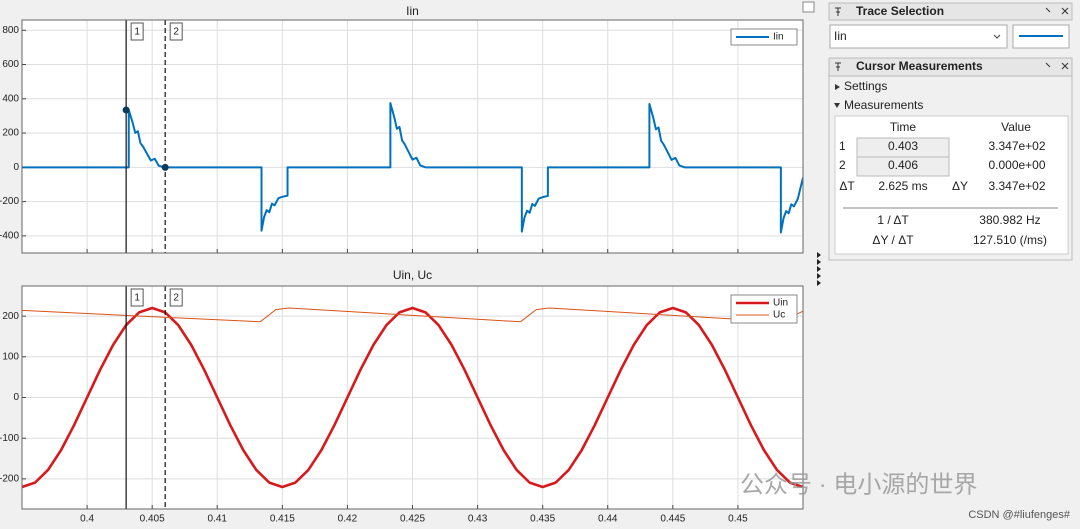 This screenshot has height=529, width=1080. Describe the element at coordinates (412, 519) in the screenshot. I see `x-tick-label: 0.425` at that location.